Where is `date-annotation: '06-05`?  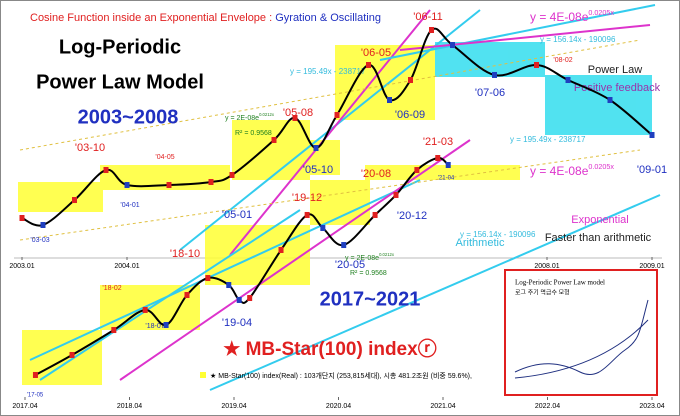
date-annotation: '06-05 is located at coordinates (376, 53).